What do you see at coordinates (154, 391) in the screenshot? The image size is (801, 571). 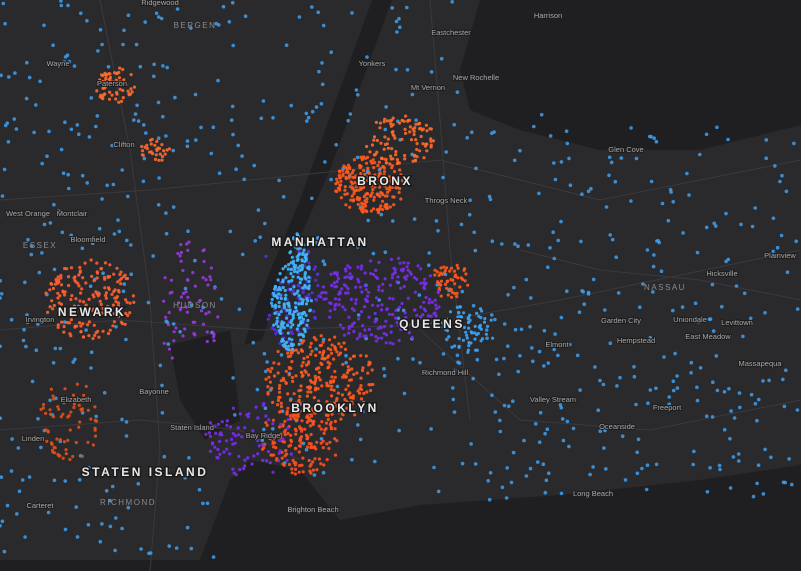 I see `place-label: Bayonne` at bounding box center [154, 391].